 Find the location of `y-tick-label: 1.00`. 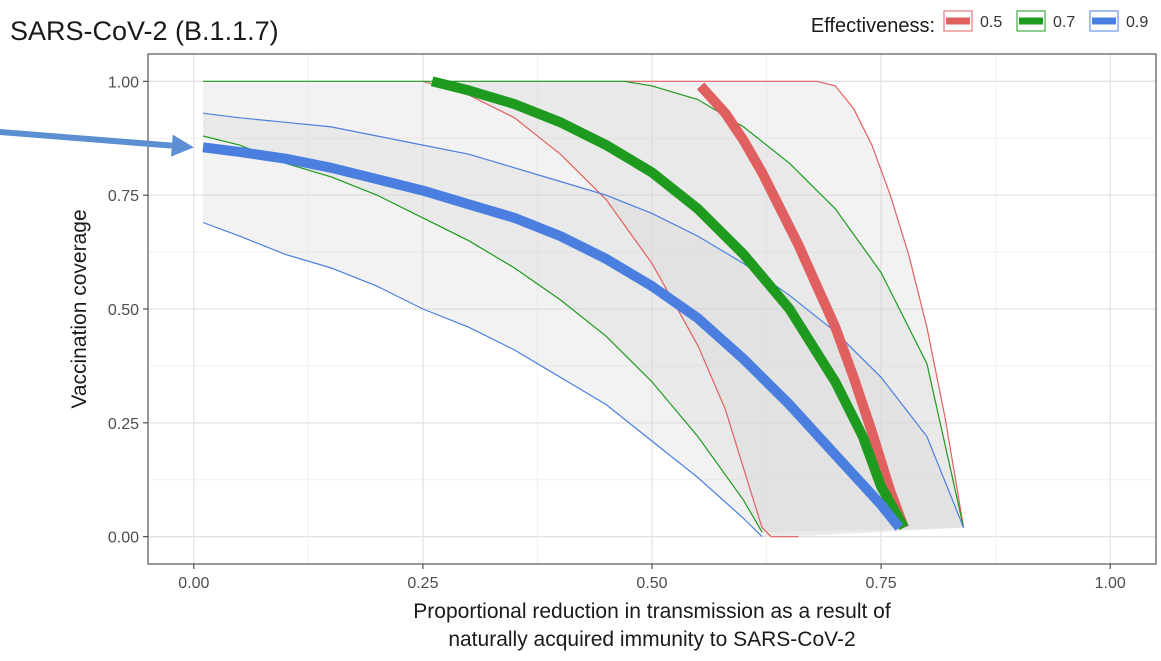

y-tick-label: 1.00 is located at coordinates (123, 82).